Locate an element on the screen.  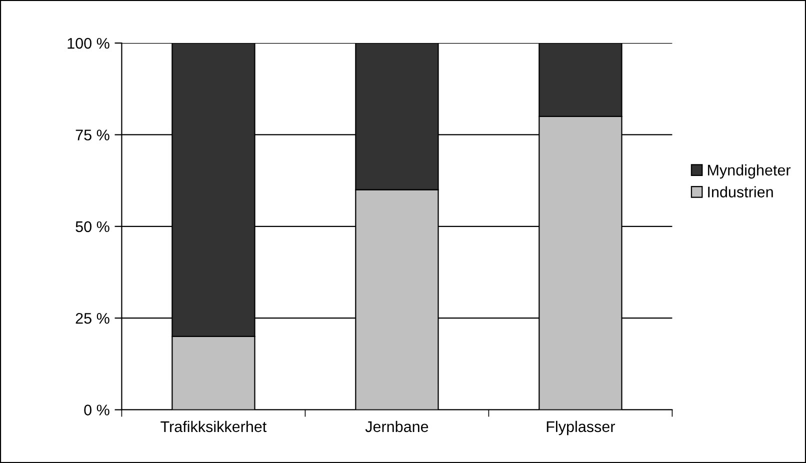
y-tick-label: 100 % is located at coordinates (89, 43).